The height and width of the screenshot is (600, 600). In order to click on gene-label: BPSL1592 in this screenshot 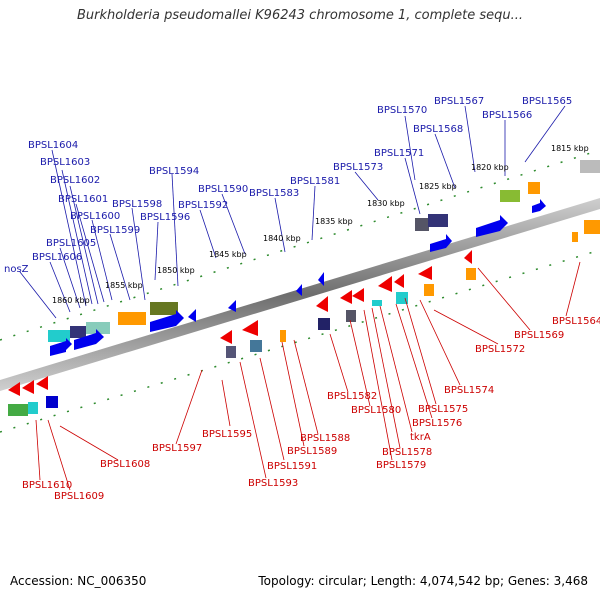, I will do `click(203, 205)`.